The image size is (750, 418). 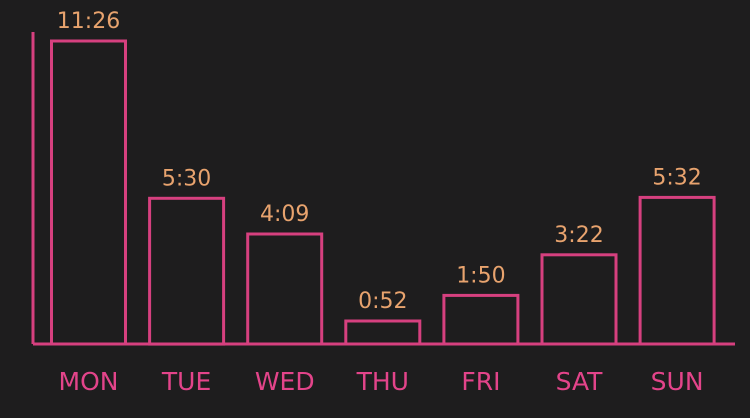 I want to click on bar-tue, so click(x=187, y=271).